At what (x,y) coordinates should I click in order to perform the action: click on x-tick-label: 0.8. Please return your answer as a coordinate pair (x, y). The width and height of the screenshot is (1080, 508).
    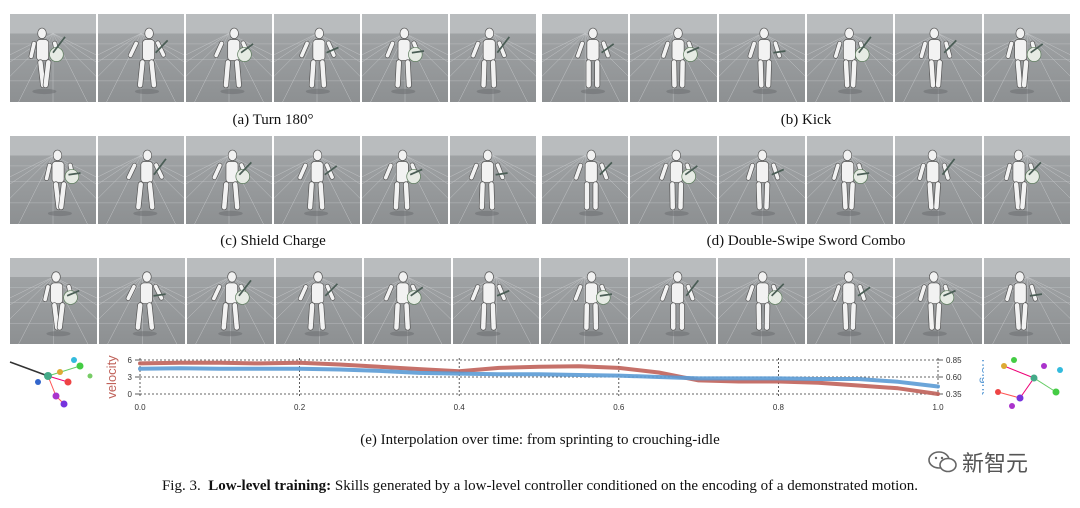
    Looking at the image, I should click on (779, 407).